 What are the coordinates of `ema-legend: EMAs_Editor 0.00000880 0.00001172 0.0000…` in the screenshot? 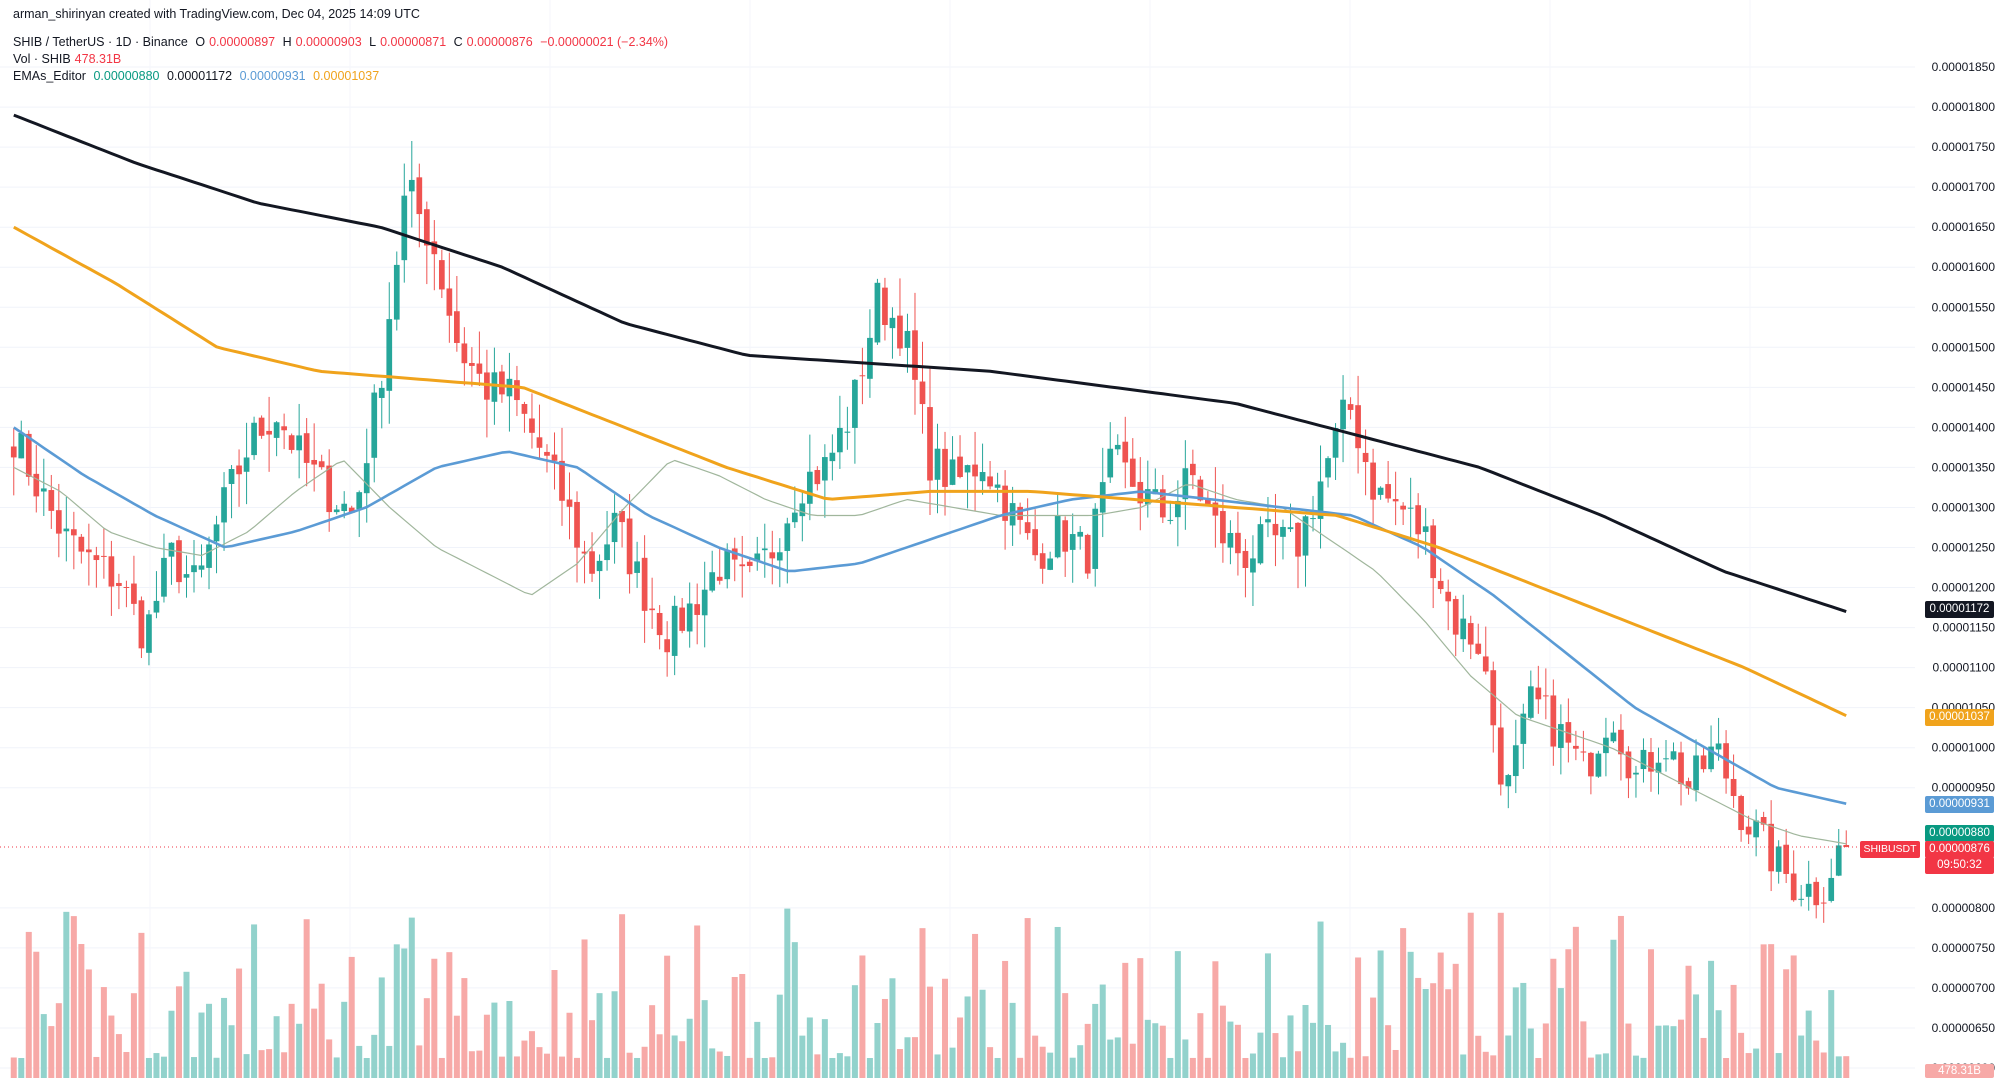 It's located at (198, 76).